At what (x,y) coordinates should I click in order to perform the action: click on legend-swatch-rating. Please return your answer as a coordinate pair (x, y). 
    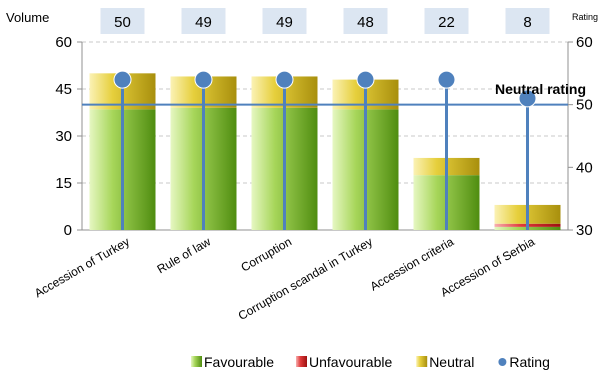
    Looking at the image, I should click on (502, 362).